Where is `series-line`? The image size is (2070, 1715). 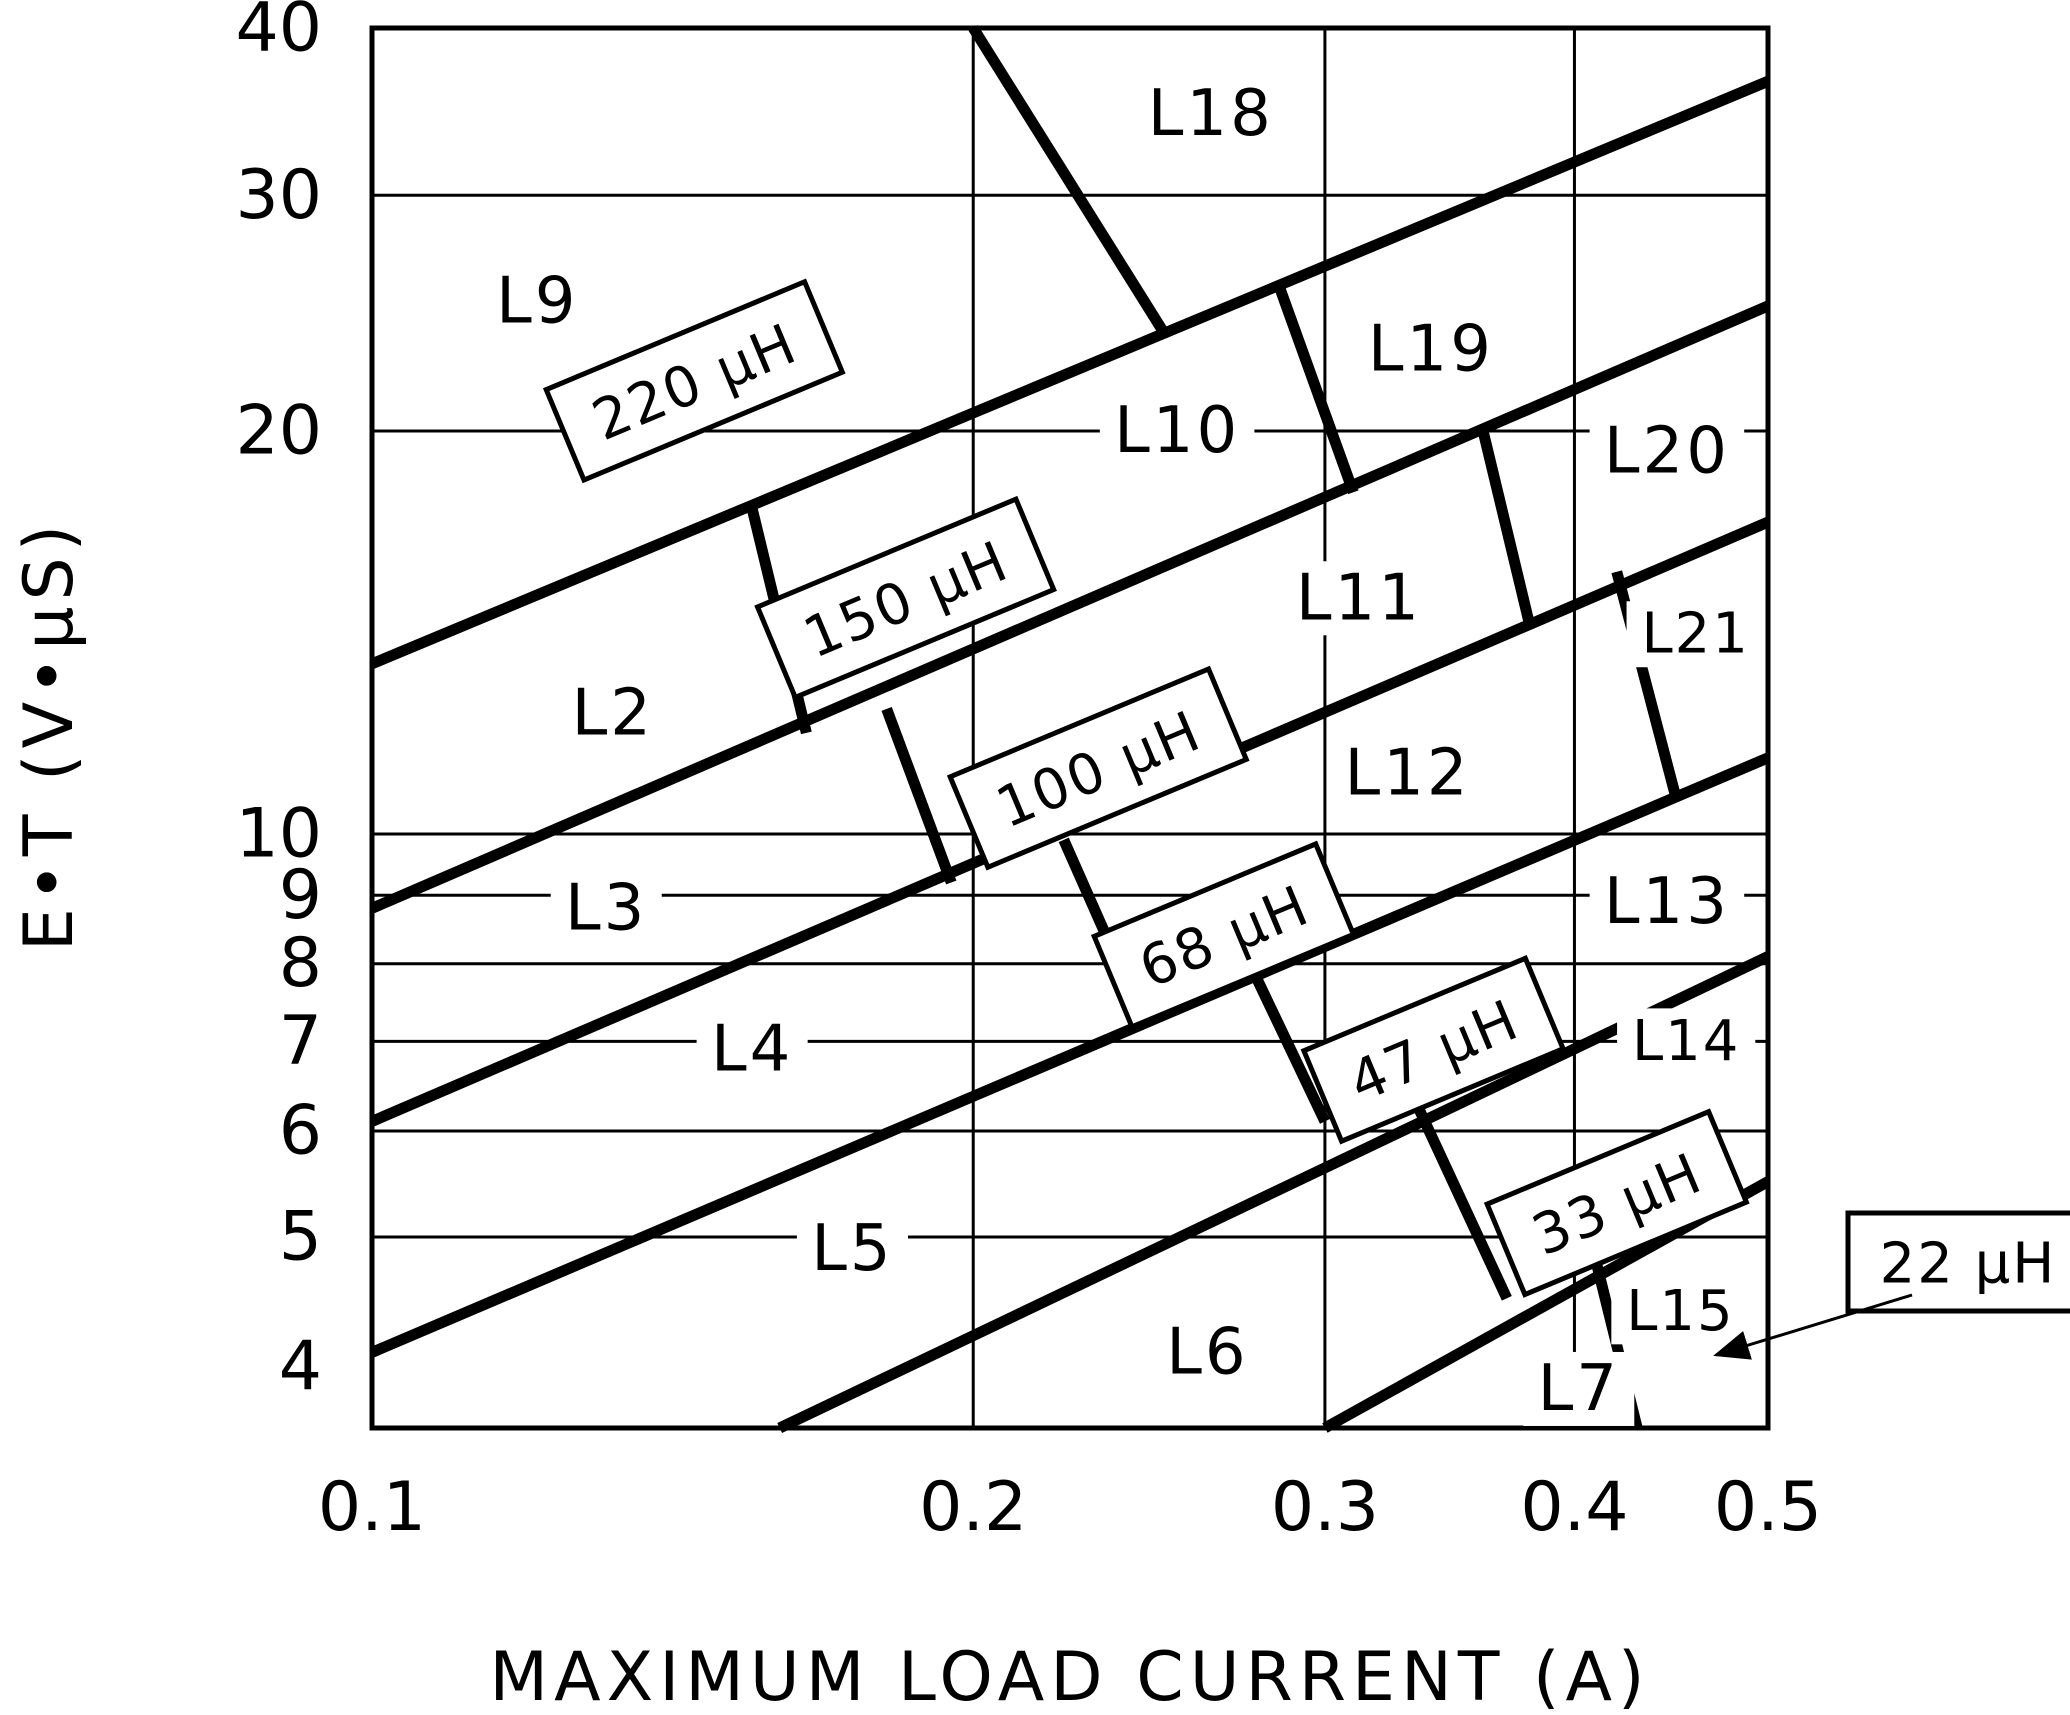 series-line is located at coordinates (1274, 1192).